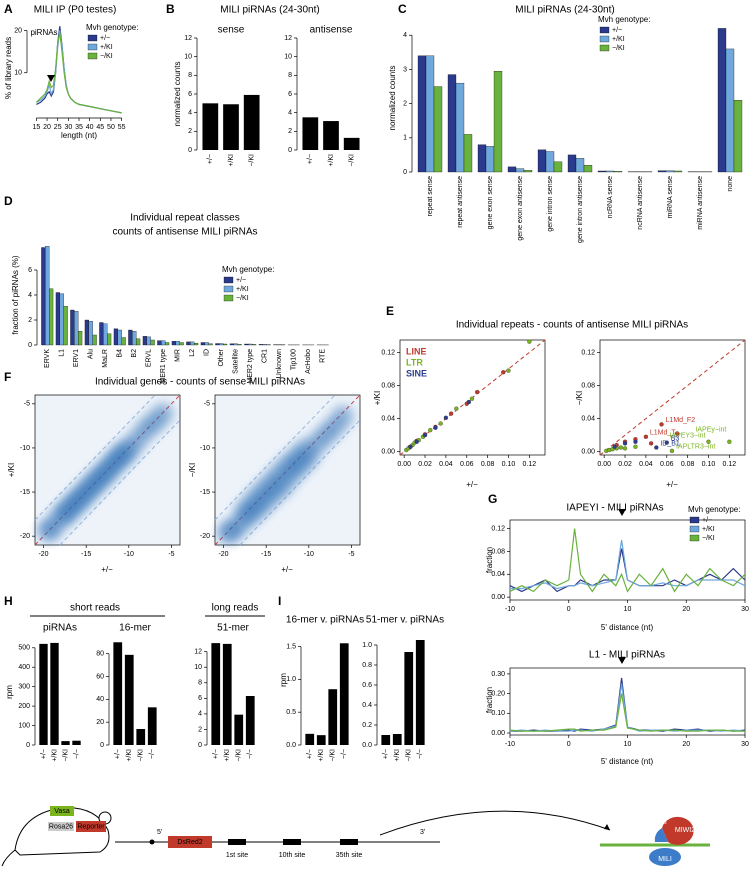  I want to click on x-tick-label: -20, so click(223, 554).